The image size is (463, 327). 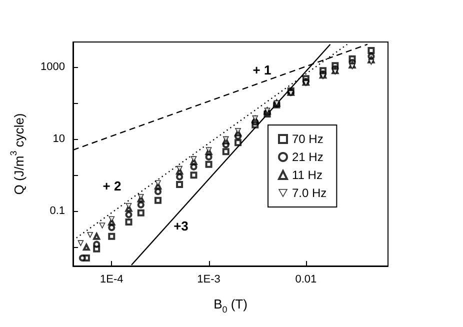 I want to click on annotation: +3, so click(x=181, y=226).